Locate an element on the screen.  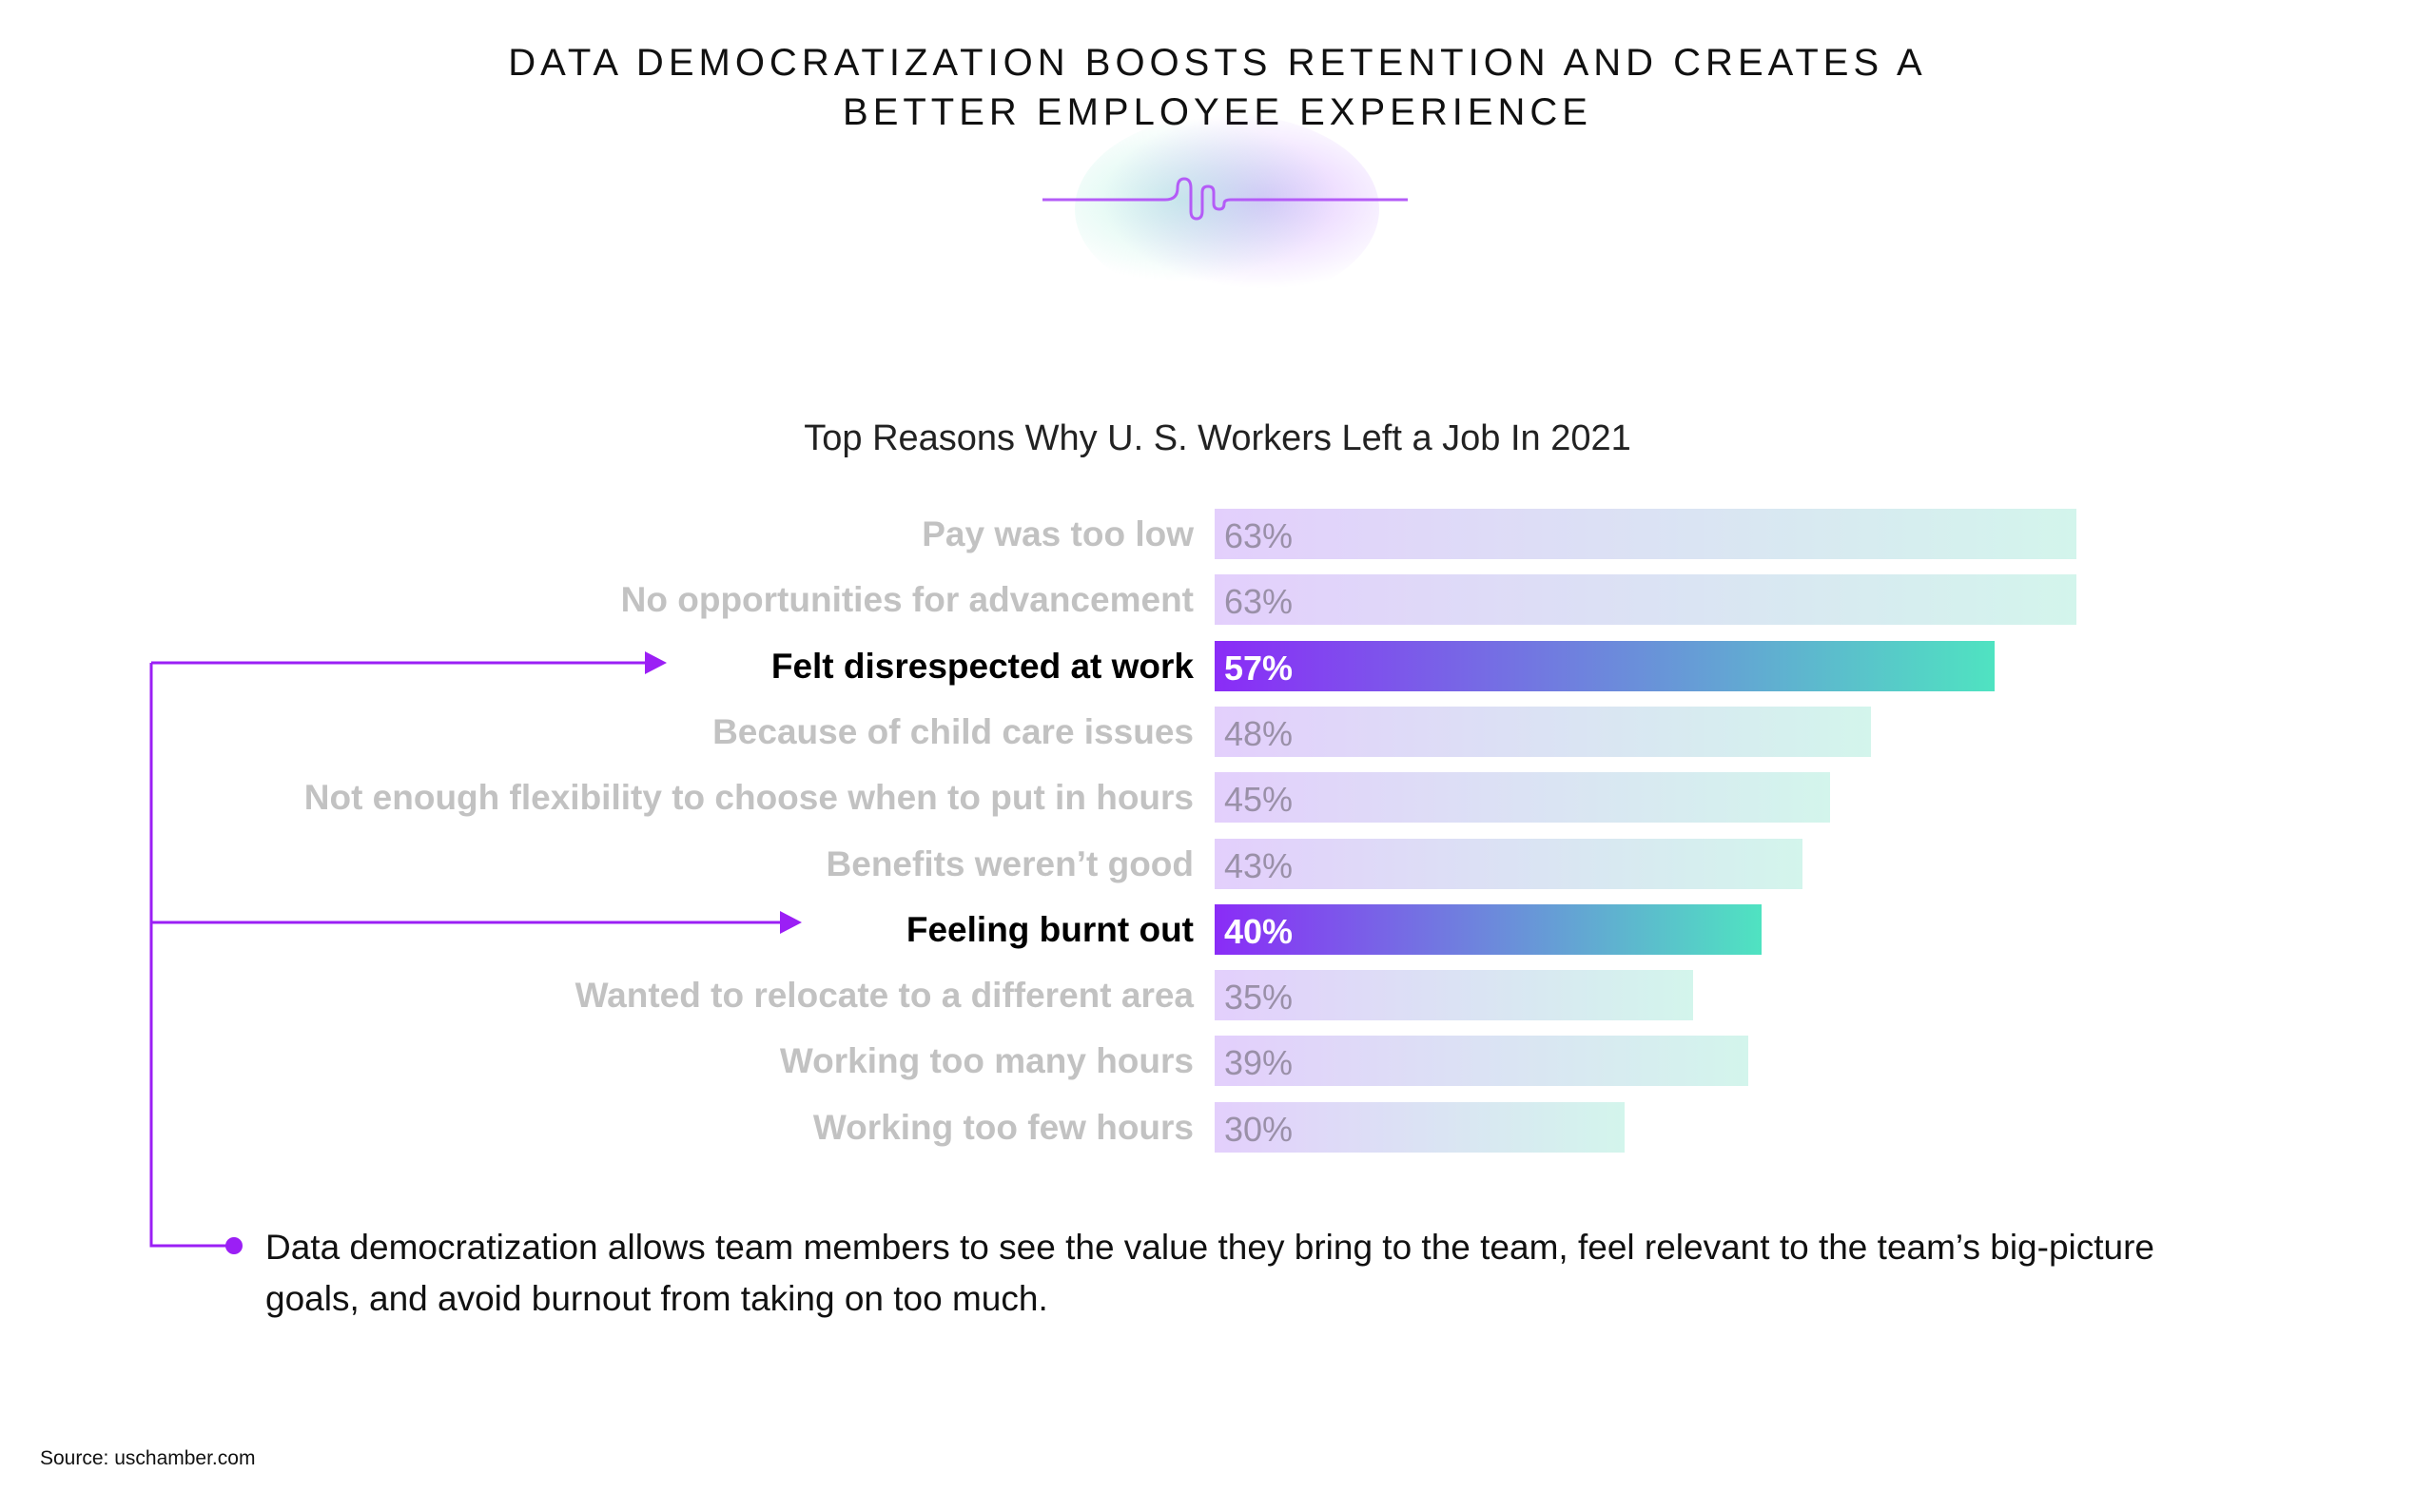
bar-label: Benefits weren’t good is located at coordinates (1010, 863).